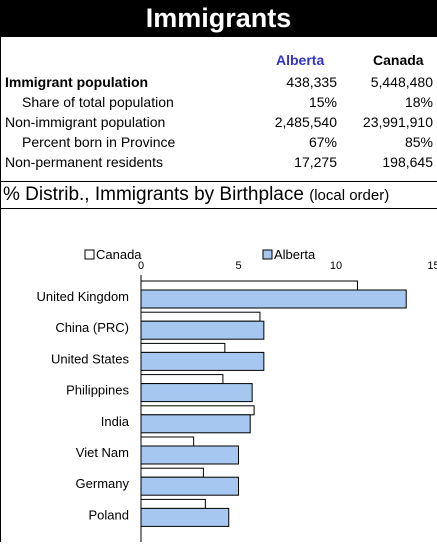 This screenshot has width=437, height=547. Describe the element at coordinates (102, 452) in the screenshot. I see `category-label: Viet Nam` at that location.